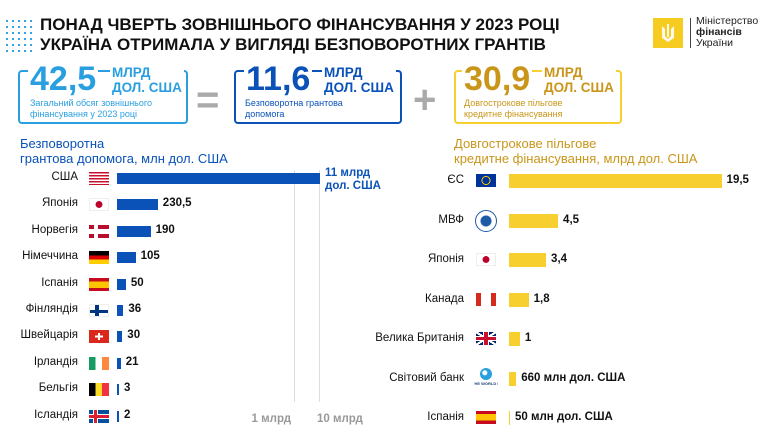 The height and width of the screenshot is (439, 780). I want to click on grant-value-line: 30, so click(134, 335).